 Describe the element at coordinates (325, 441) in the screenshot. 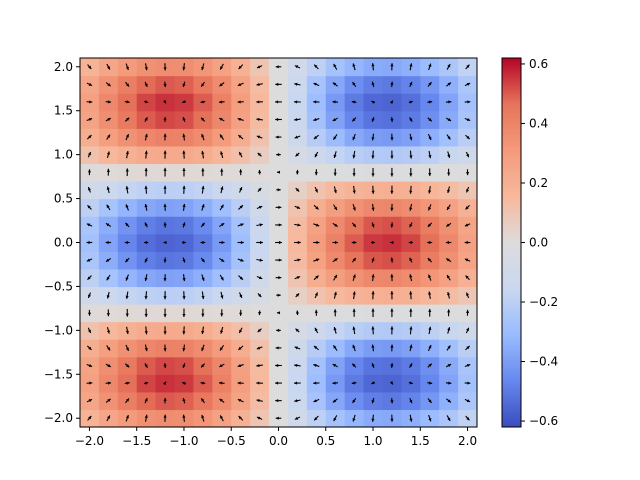

I see `x-tick-label: 0.5` at that location.